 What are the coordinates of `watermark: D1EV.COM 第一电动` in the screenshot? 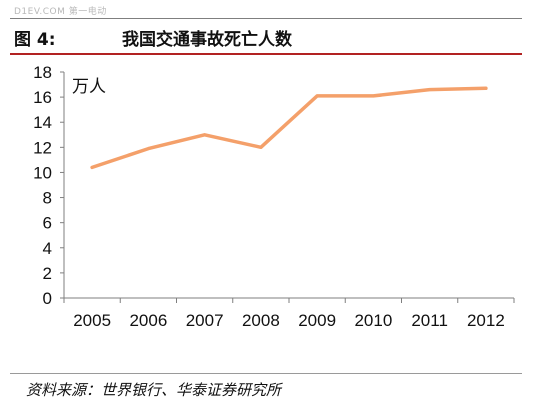 It's located at (60, 12).